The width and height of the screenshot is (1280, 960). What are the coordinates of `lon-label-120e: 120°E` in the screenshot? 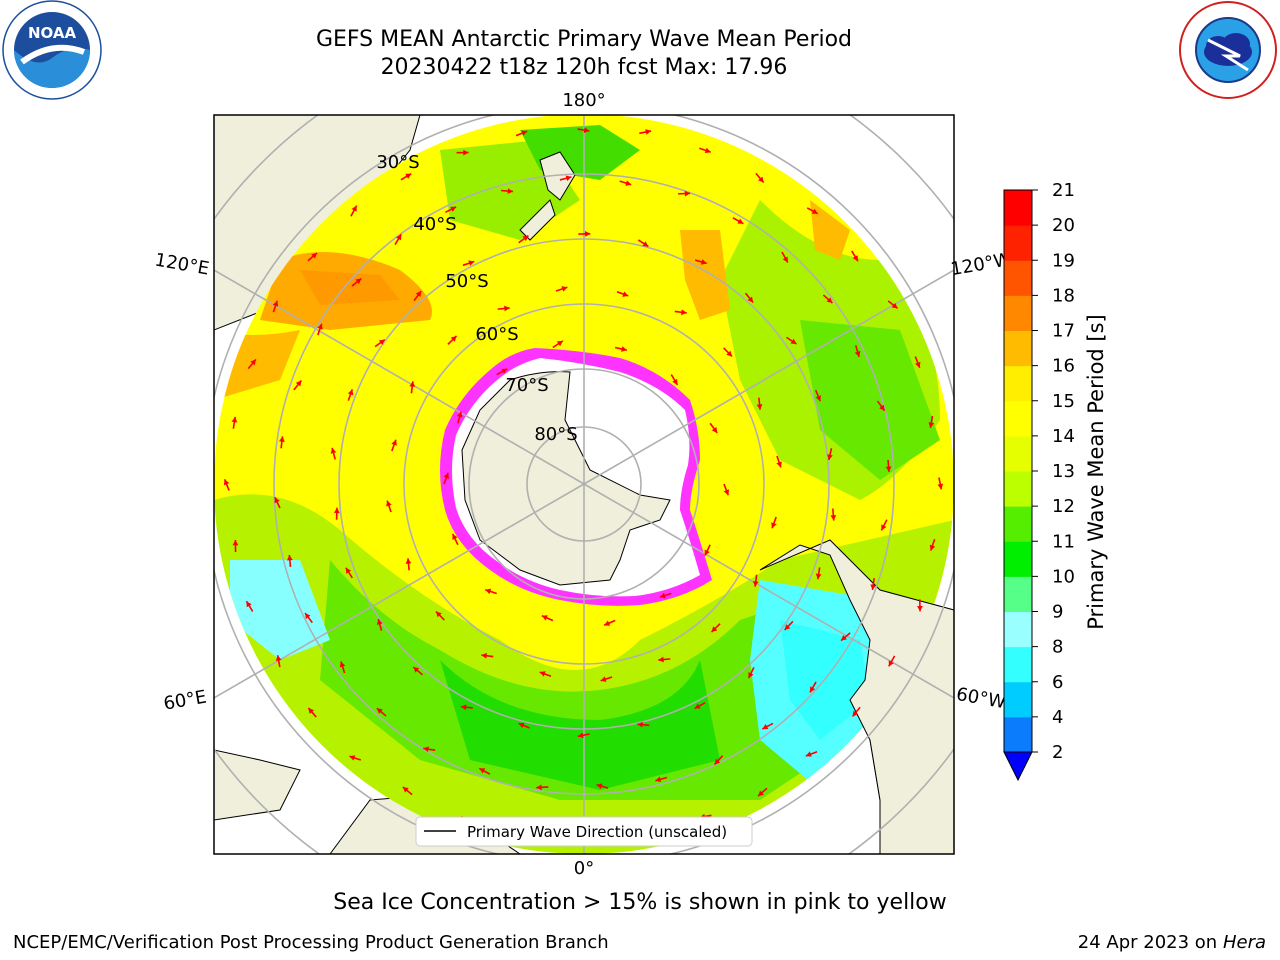 It's located at (182, 264).